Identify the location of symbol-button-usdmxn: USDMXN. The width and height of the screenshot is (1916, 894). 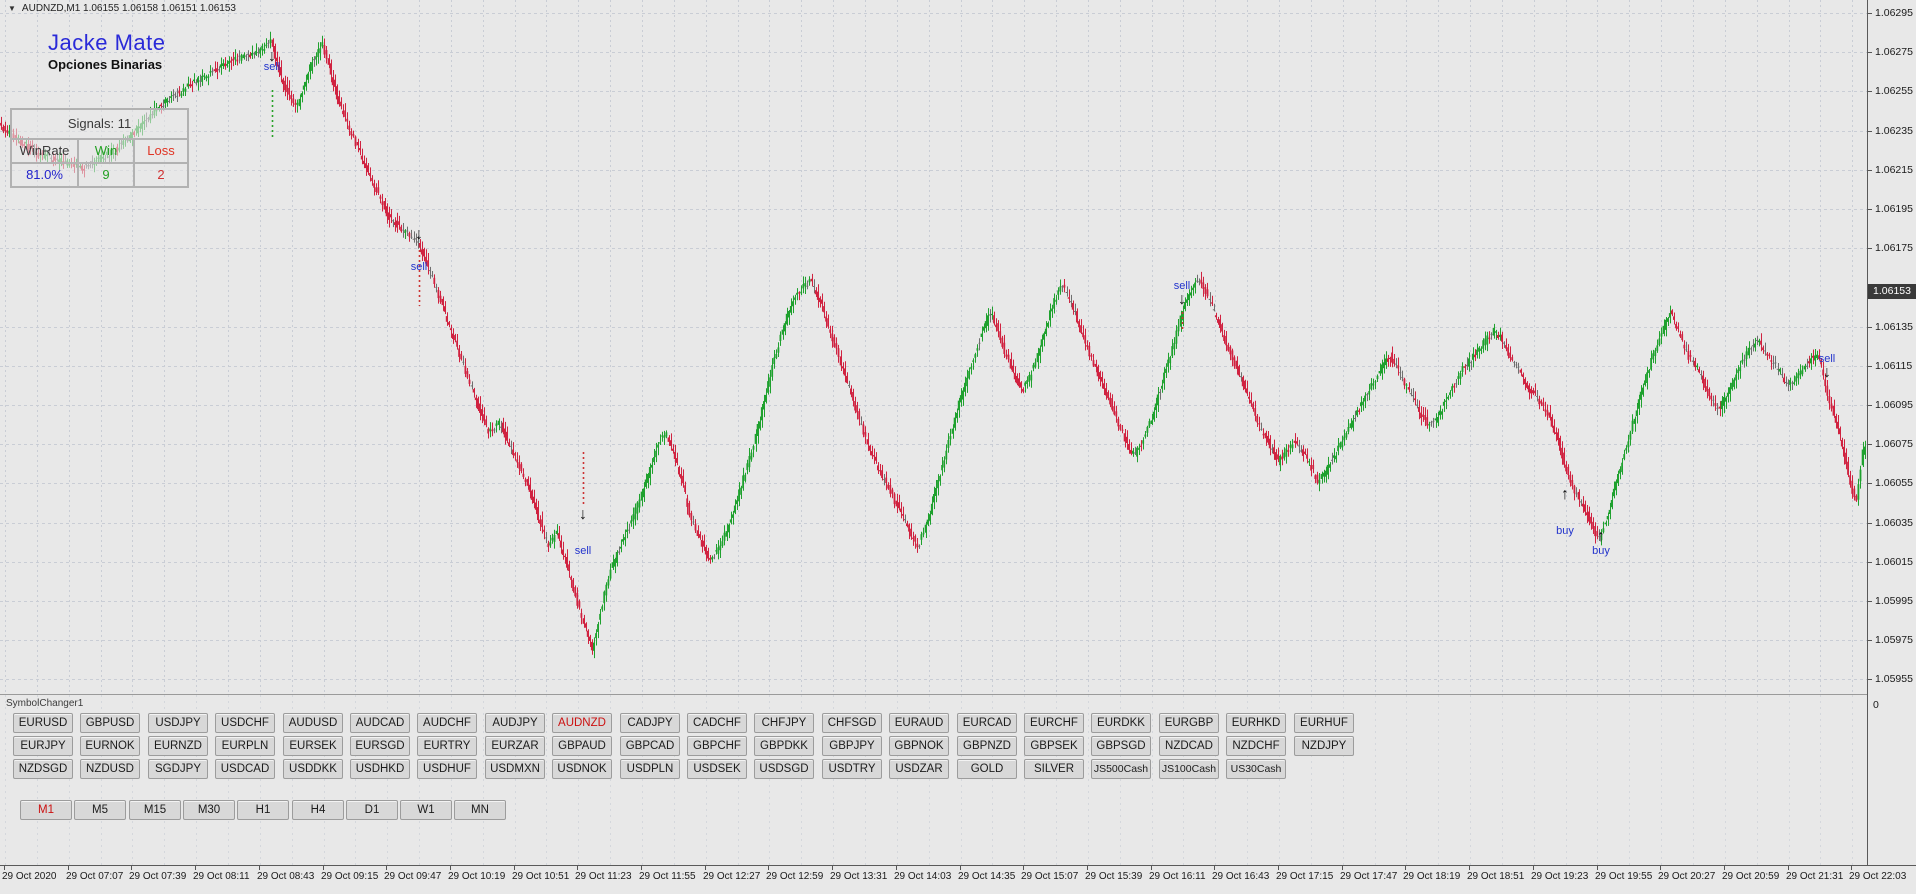
(515, 769).